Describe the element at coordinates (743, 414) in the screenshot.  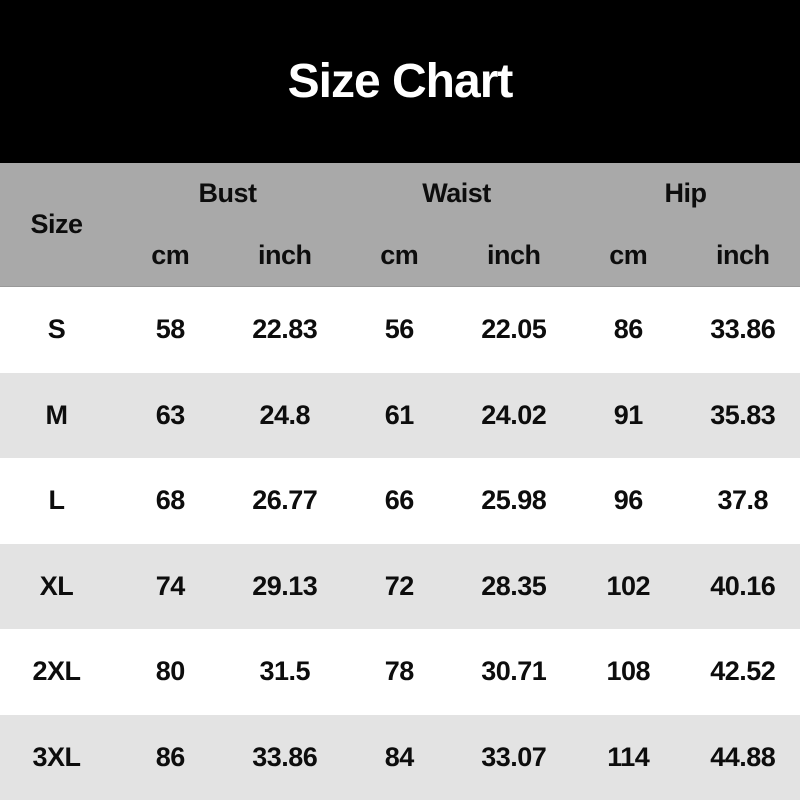
I see `value-cell: 35.83` at that location.